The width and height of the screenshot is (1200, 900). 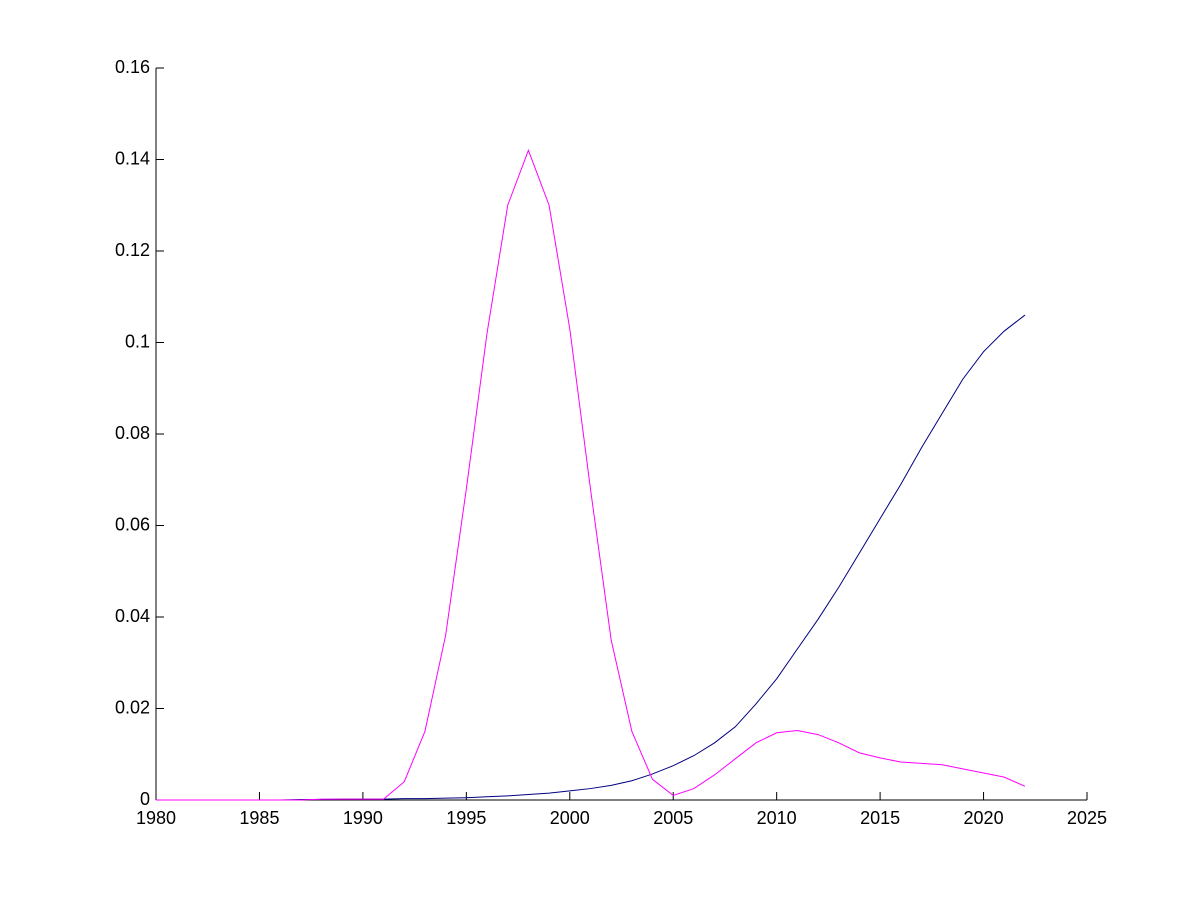 I want to click on y-tick-label: 0.14, so click(x=132, y=158).